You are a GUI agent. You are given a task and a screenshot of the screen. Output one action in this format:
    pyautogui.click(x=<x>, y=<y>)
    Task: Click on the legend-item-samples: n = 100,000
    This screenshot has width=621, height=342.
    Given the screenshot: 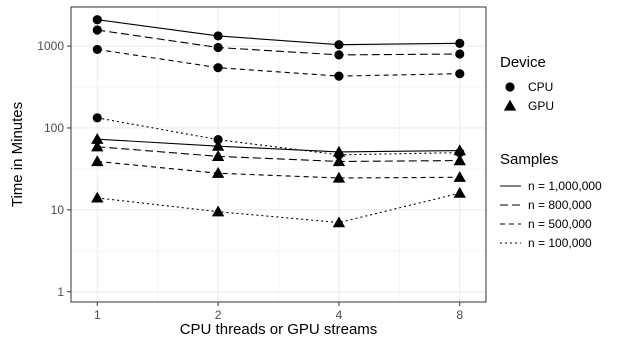 What is the action you would take?
    pyautogui.click(x=546, y=243)
    